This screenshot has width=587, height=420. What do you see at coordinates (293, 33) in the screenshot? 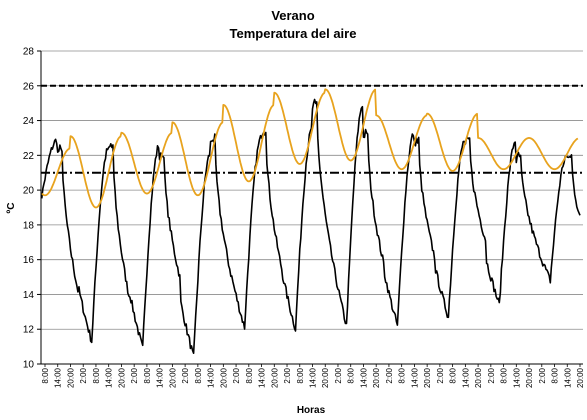
I see `chart-subtitle: Temperatura del aire` at bounding box center [293, 33].